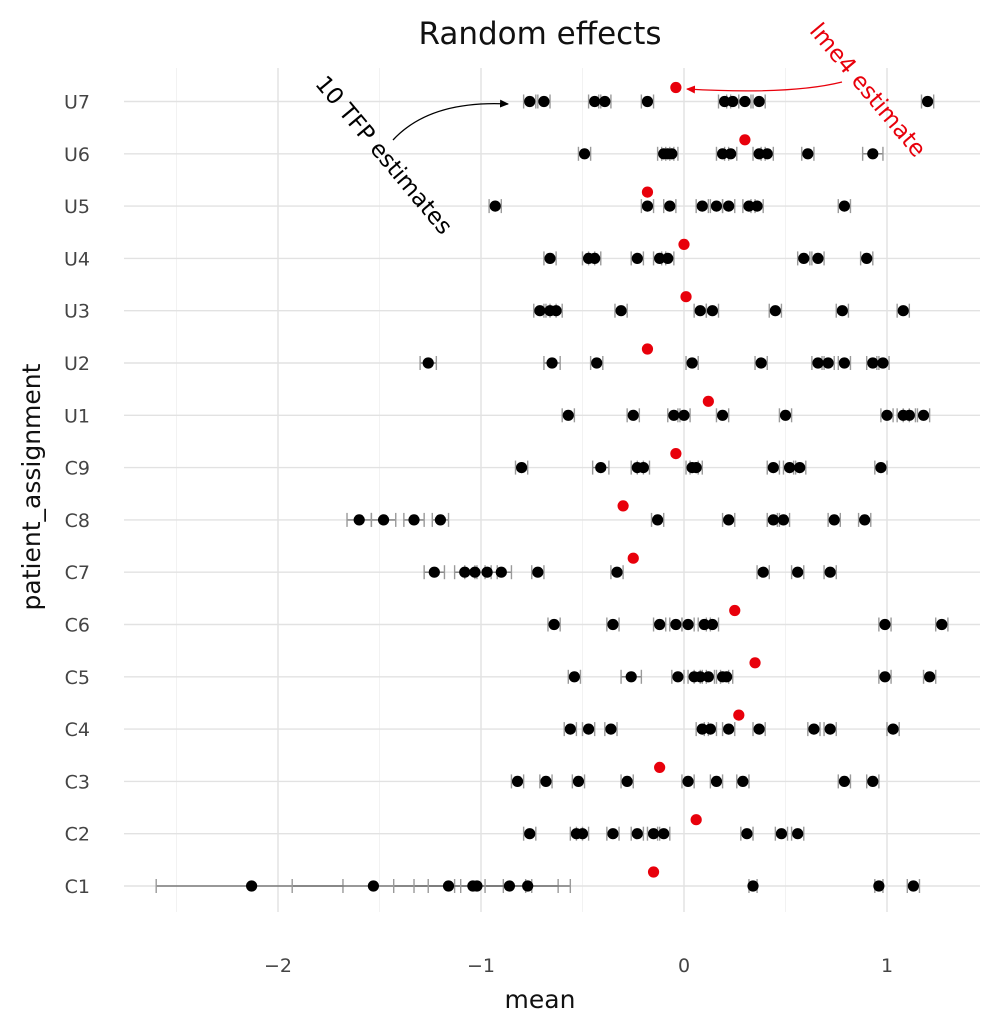 The width and height of the screenshot is (1000, 1033). Describe the element at coordinates (539, 34) in the screenshot. I see `chart-title: Random effects` at that location.